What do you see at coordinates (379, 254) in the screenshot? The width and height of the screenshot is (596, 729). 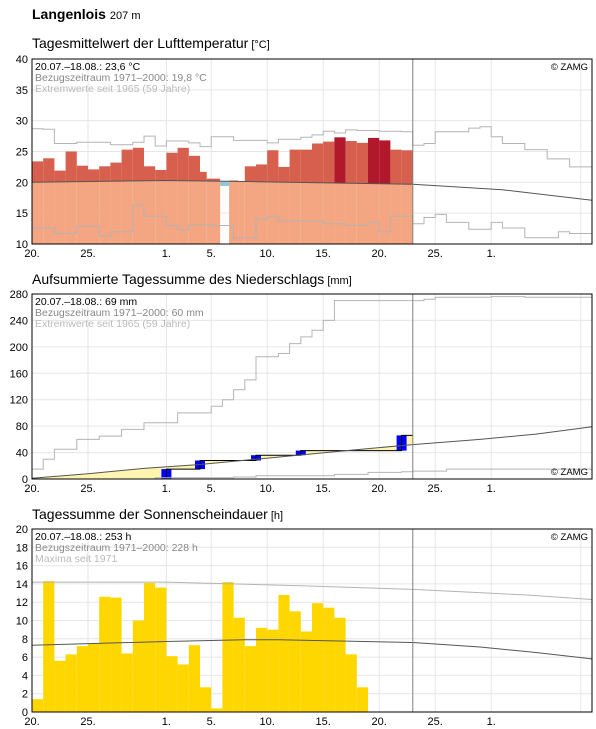 I see `temperature-xtick-label: 20.` at bounding box center [379, 254].